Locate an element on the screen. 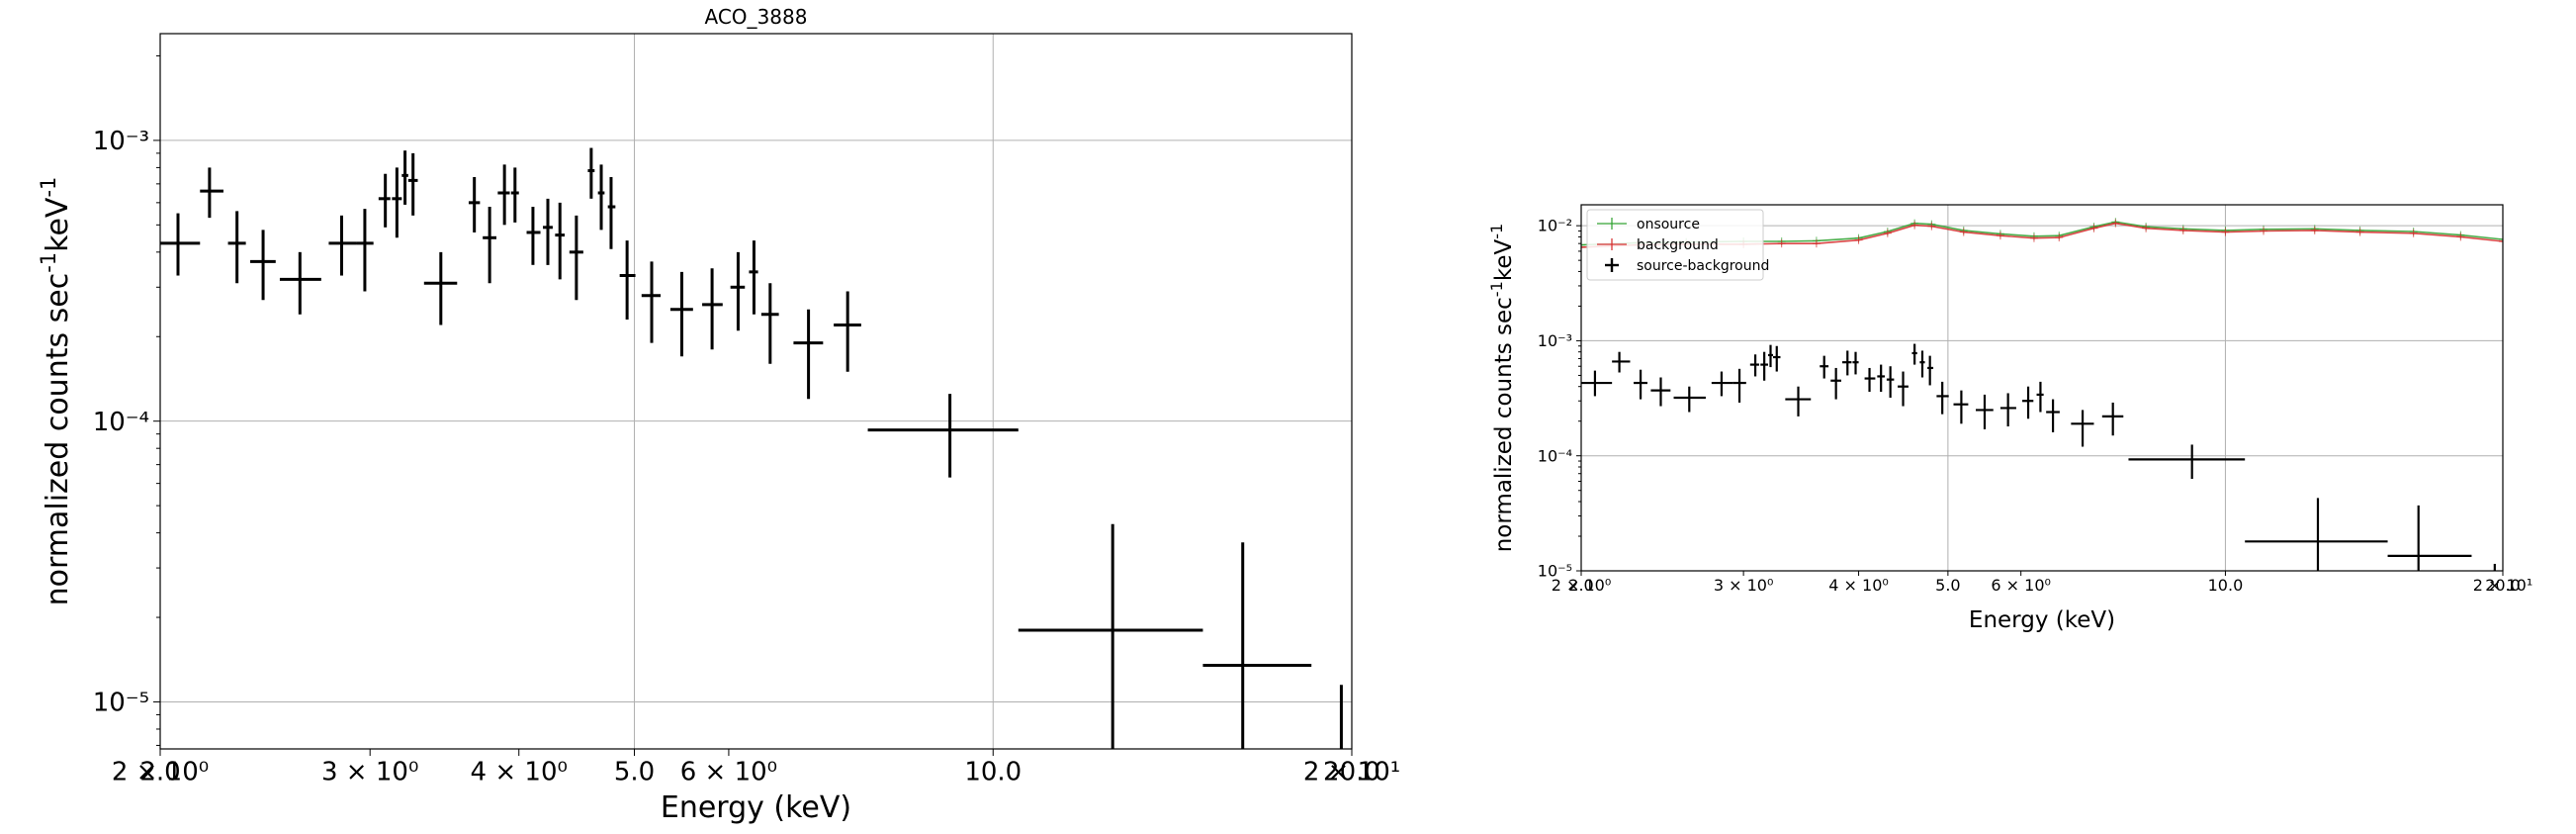 The height and width of the screenshot is (834, 2576). legend: onsource background source-background is located at coordinates (1677, 245).